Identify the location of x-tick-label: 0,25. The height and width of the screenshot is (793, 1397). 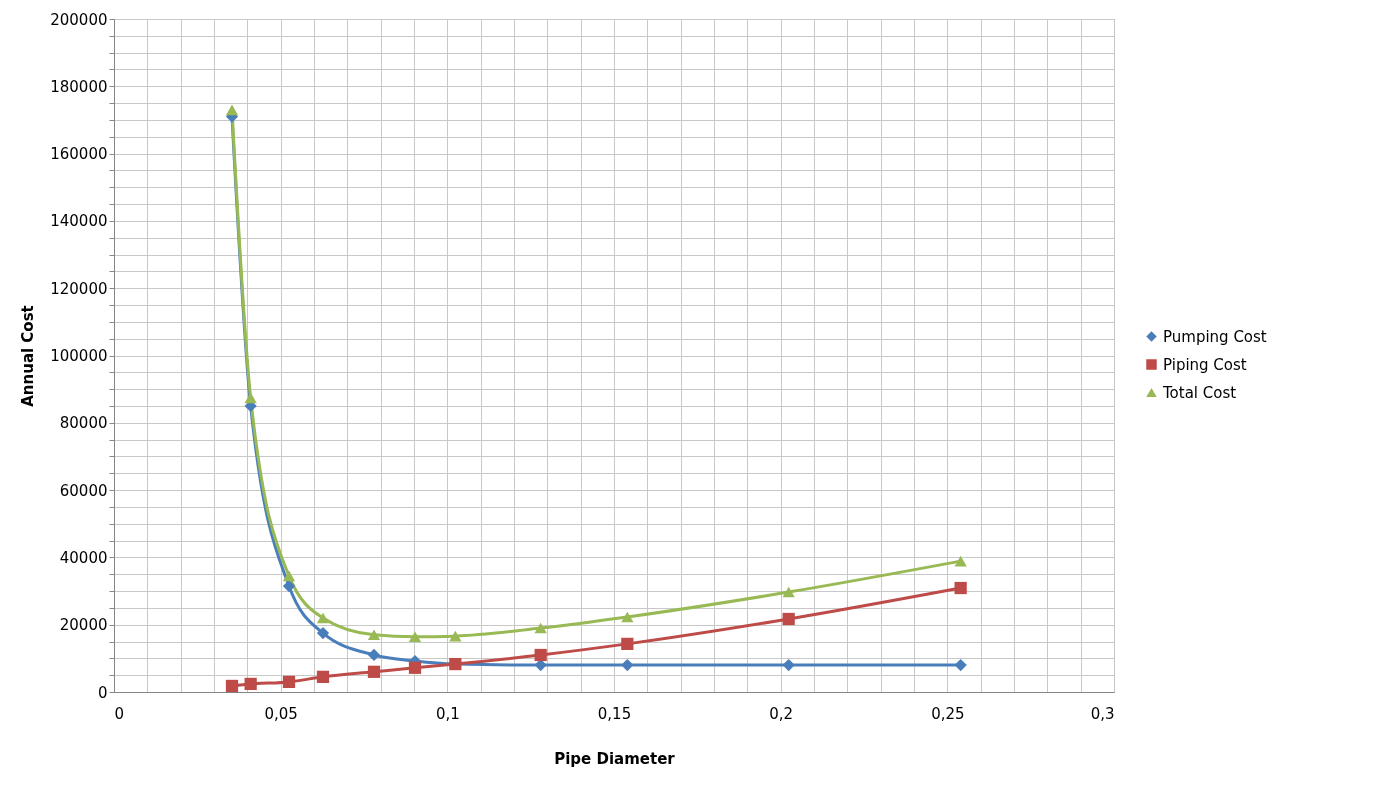
(948, 713).